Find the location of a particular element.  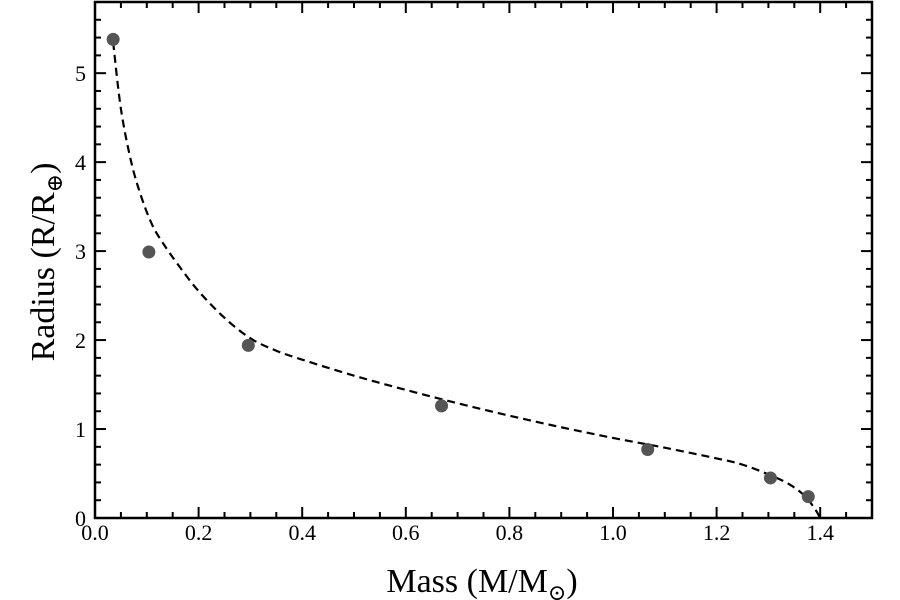

x-tick-label: 0.2 is located at coordinates (199, 532).